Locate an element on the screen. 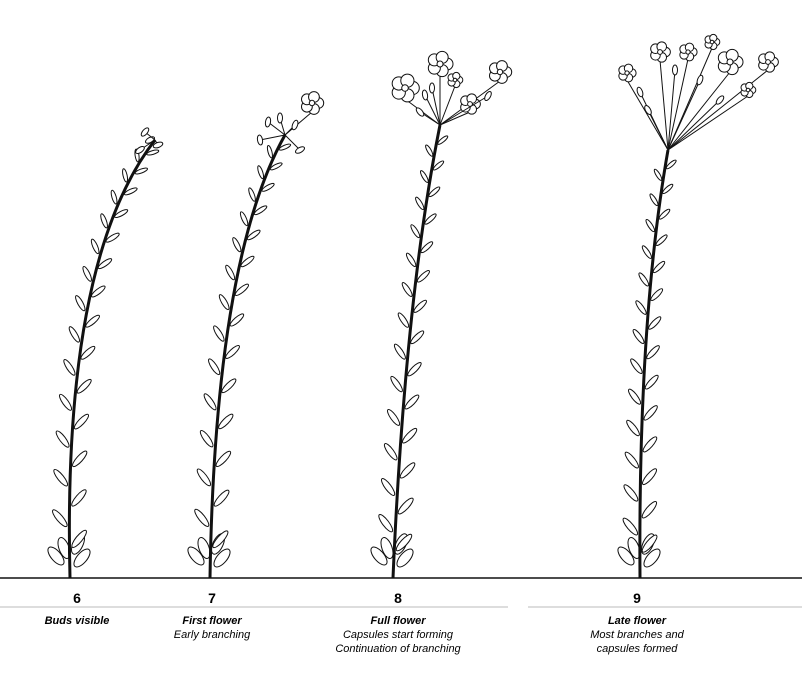  stage-number: 6 is located at coordinates (77, 598).